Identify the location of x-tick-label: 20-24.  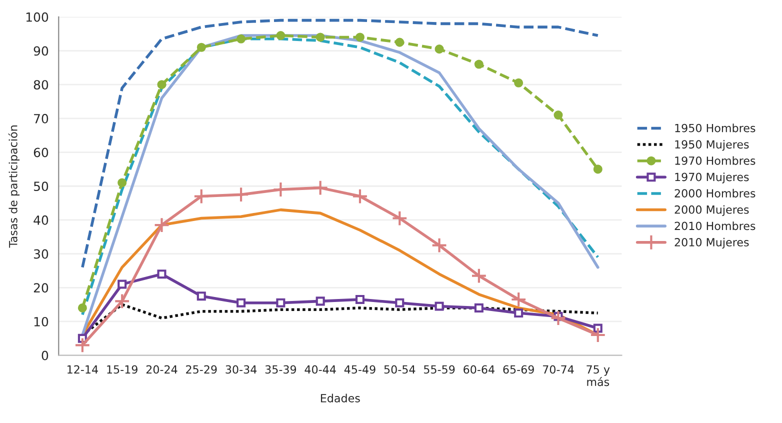
(162, 369).